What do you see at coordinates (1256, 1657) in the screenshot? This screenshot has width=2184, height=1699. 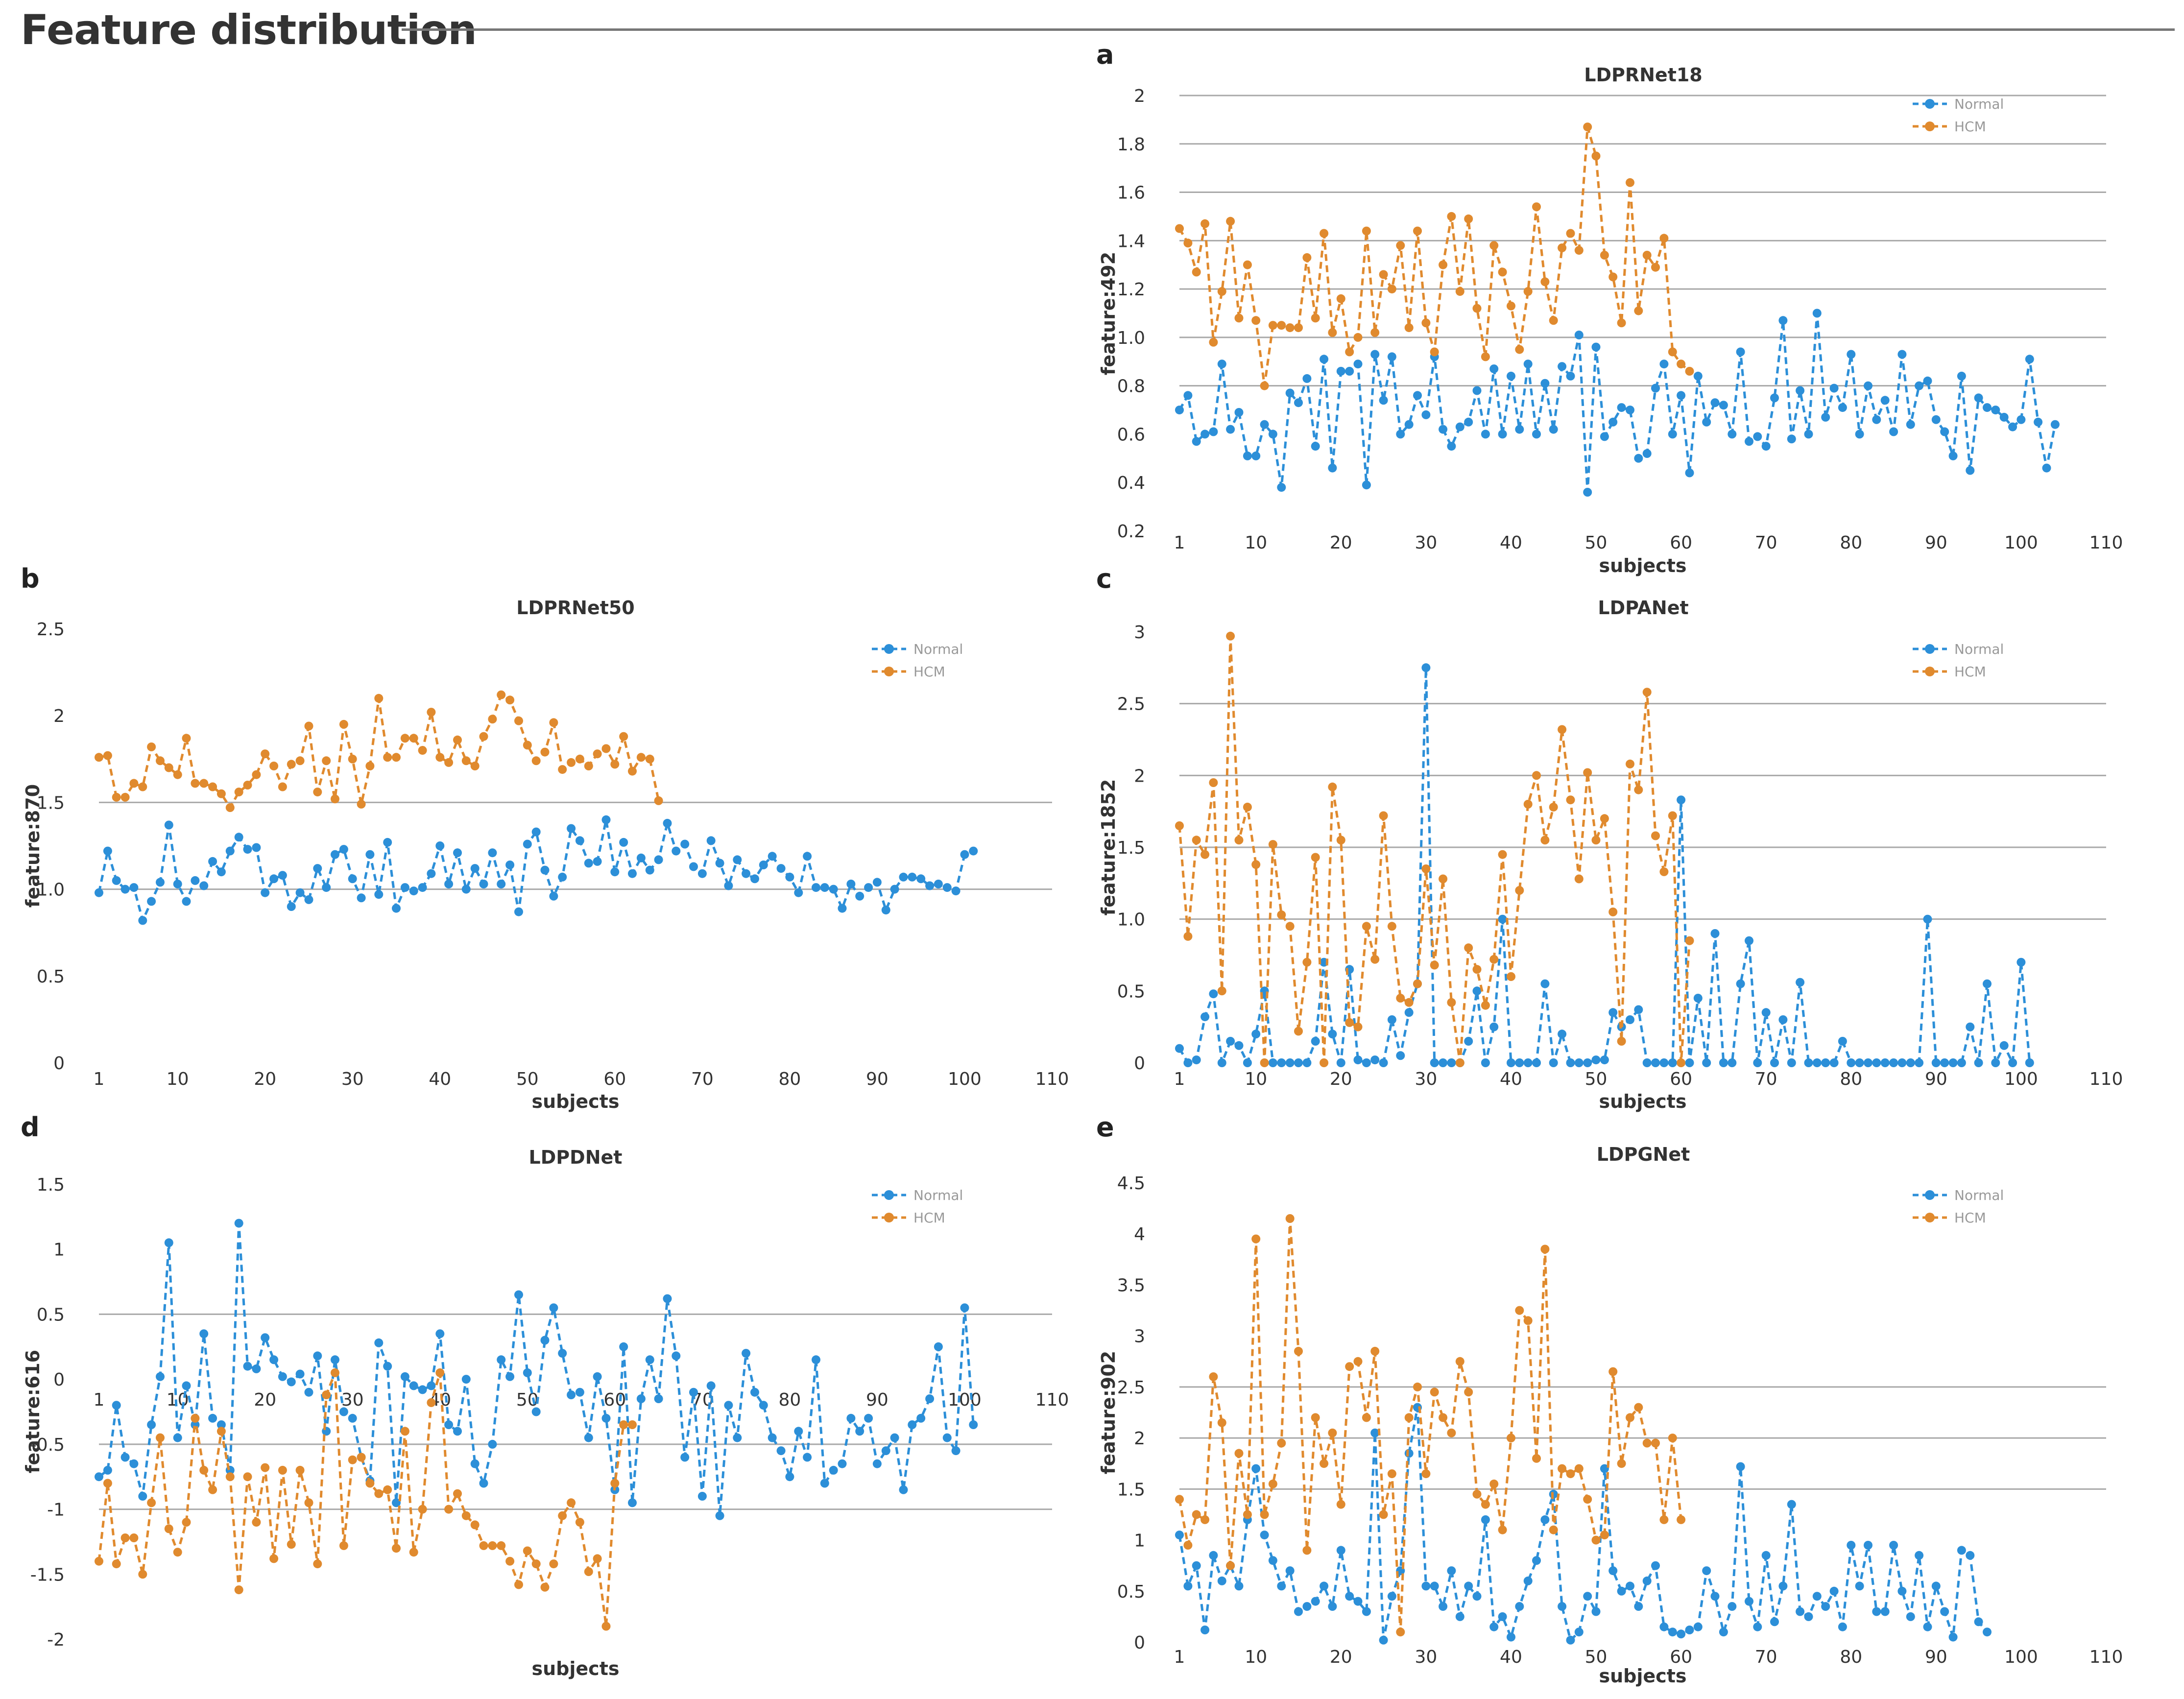 I see `x-tick-label: 10` at bounding box center [1256, 1657].